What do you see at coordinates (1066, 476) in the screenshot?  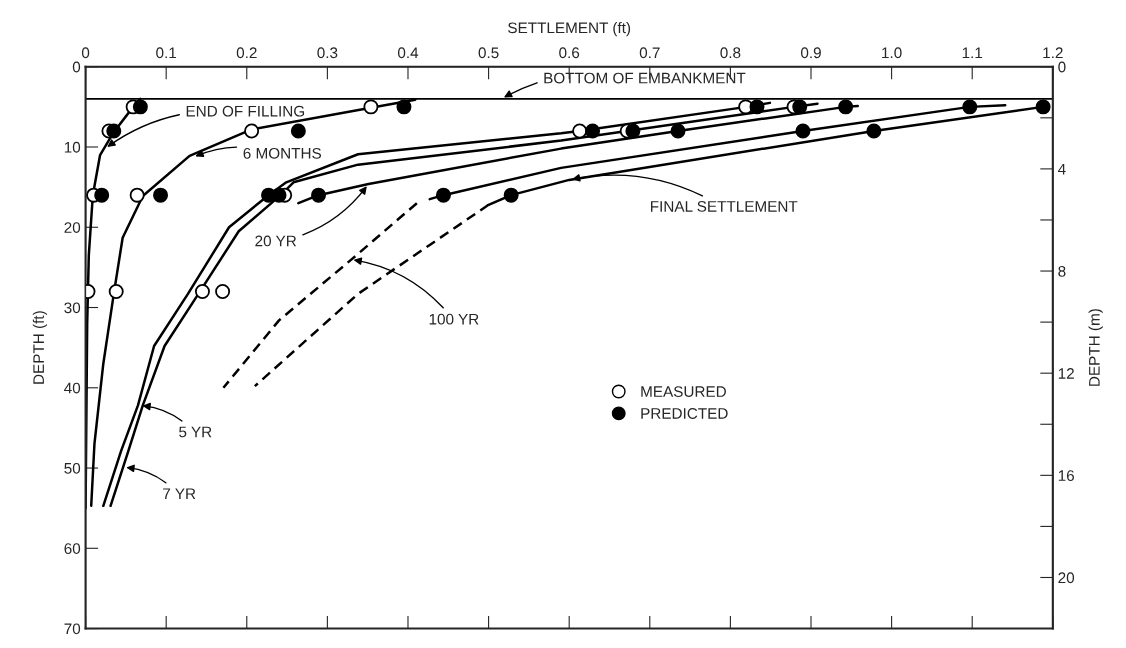 I see `y2-tick-label: 16` at bounding box center [1066, 476].